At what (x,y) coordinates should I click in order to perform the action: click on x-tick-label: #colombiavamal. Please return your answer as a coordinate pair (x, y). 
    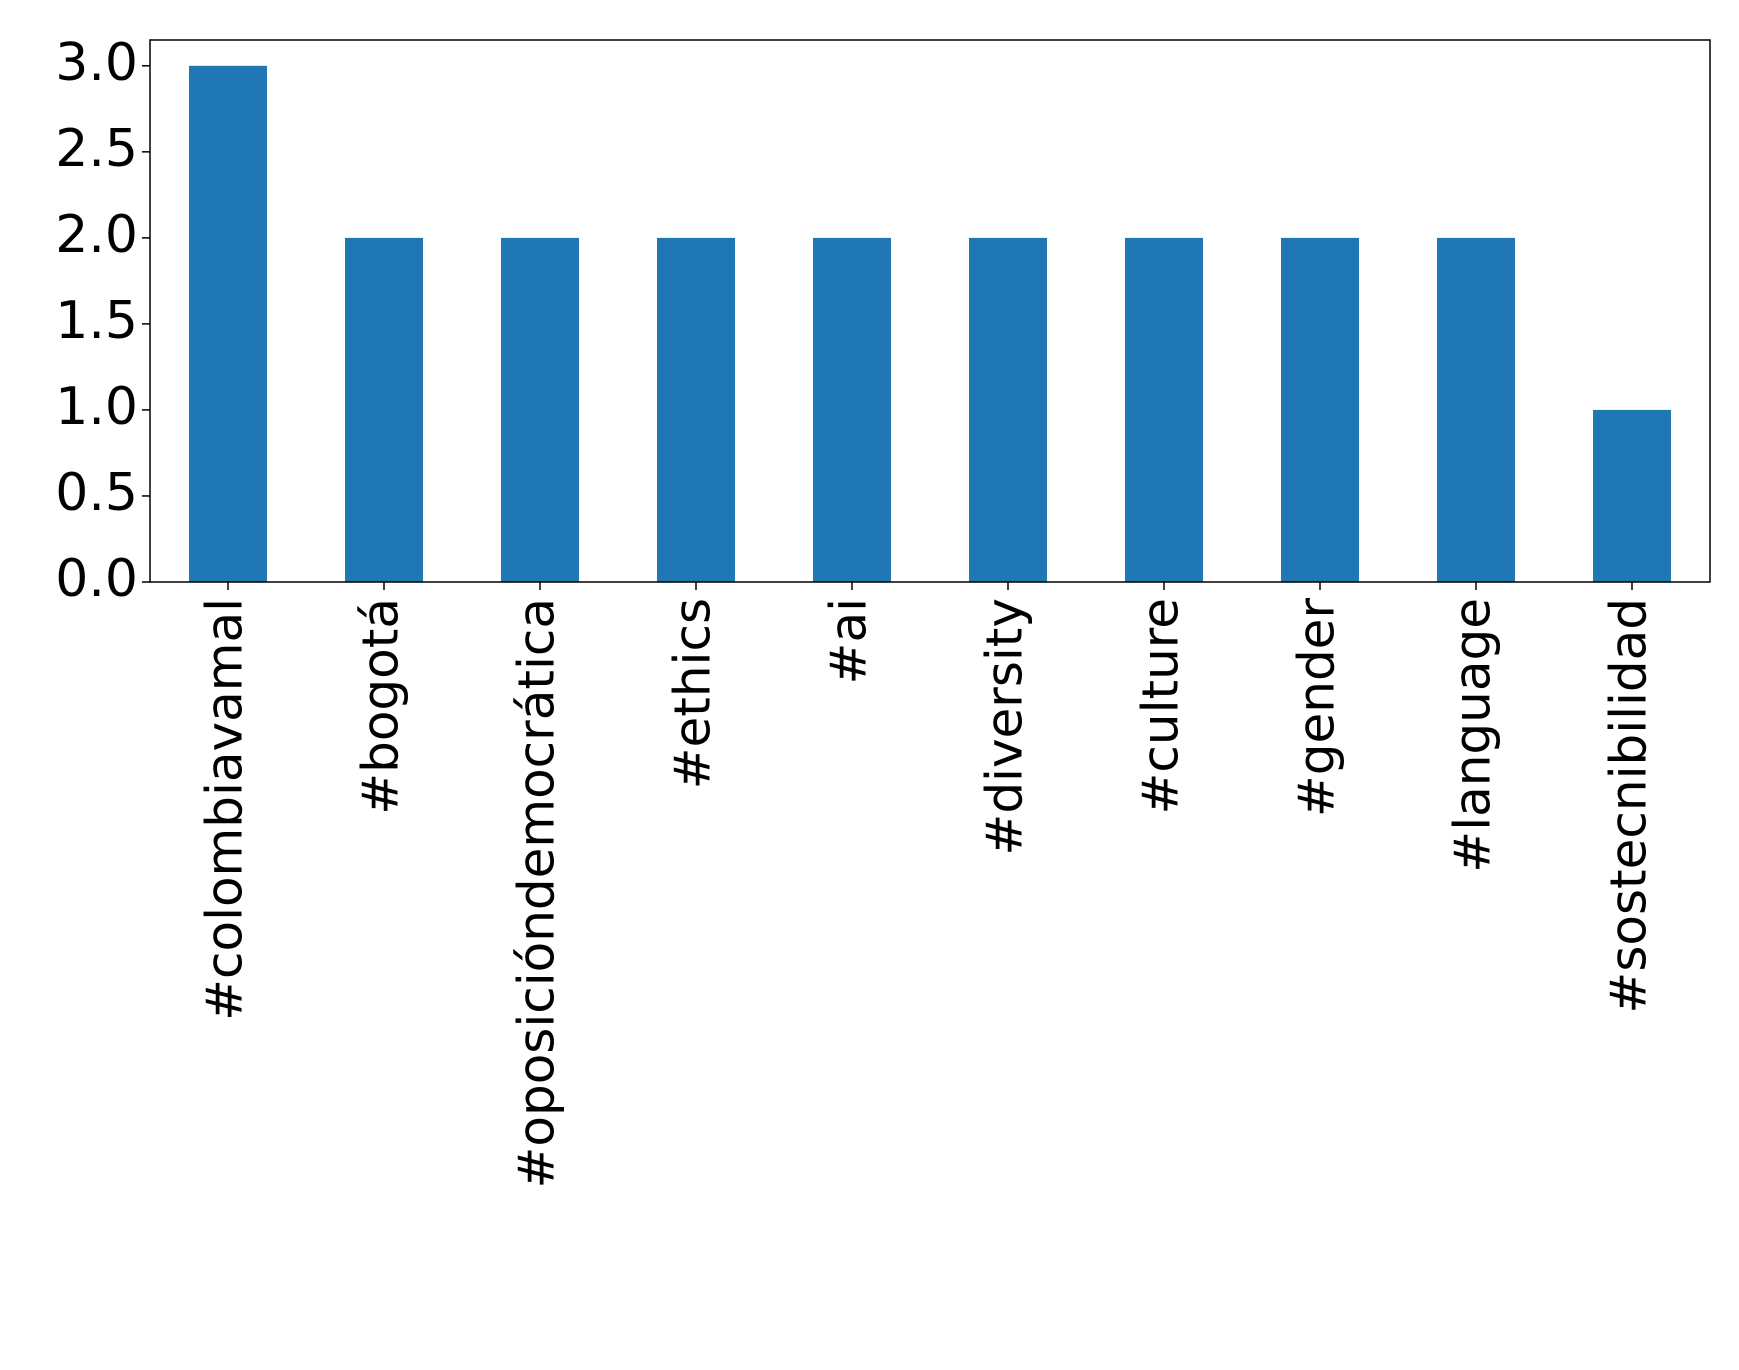
    Looking at the image, I should click on (225, 809).